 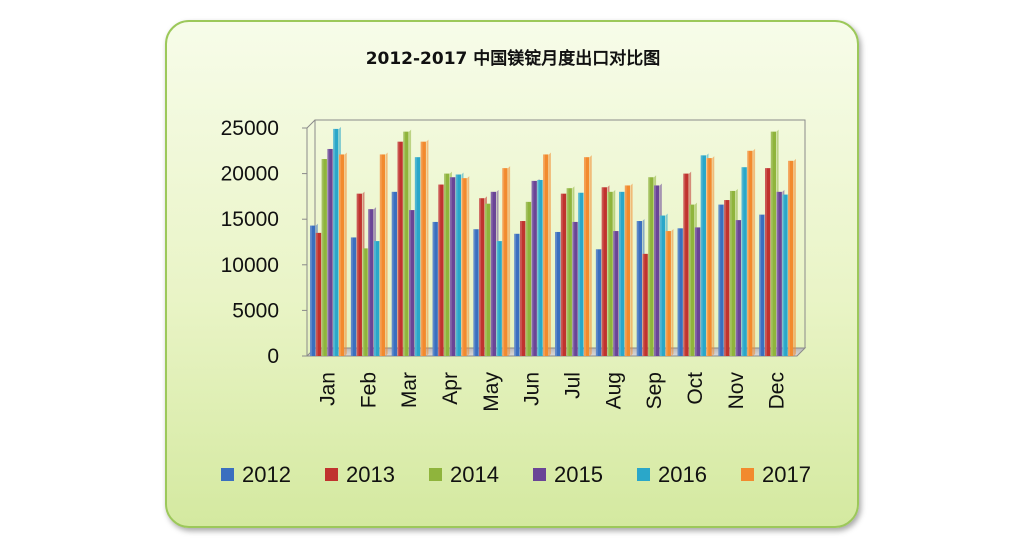 What do you see at coordinates (227, 474) in the screenshot?
I see `legend-swatch-2012` at bounding box center [227, 474].